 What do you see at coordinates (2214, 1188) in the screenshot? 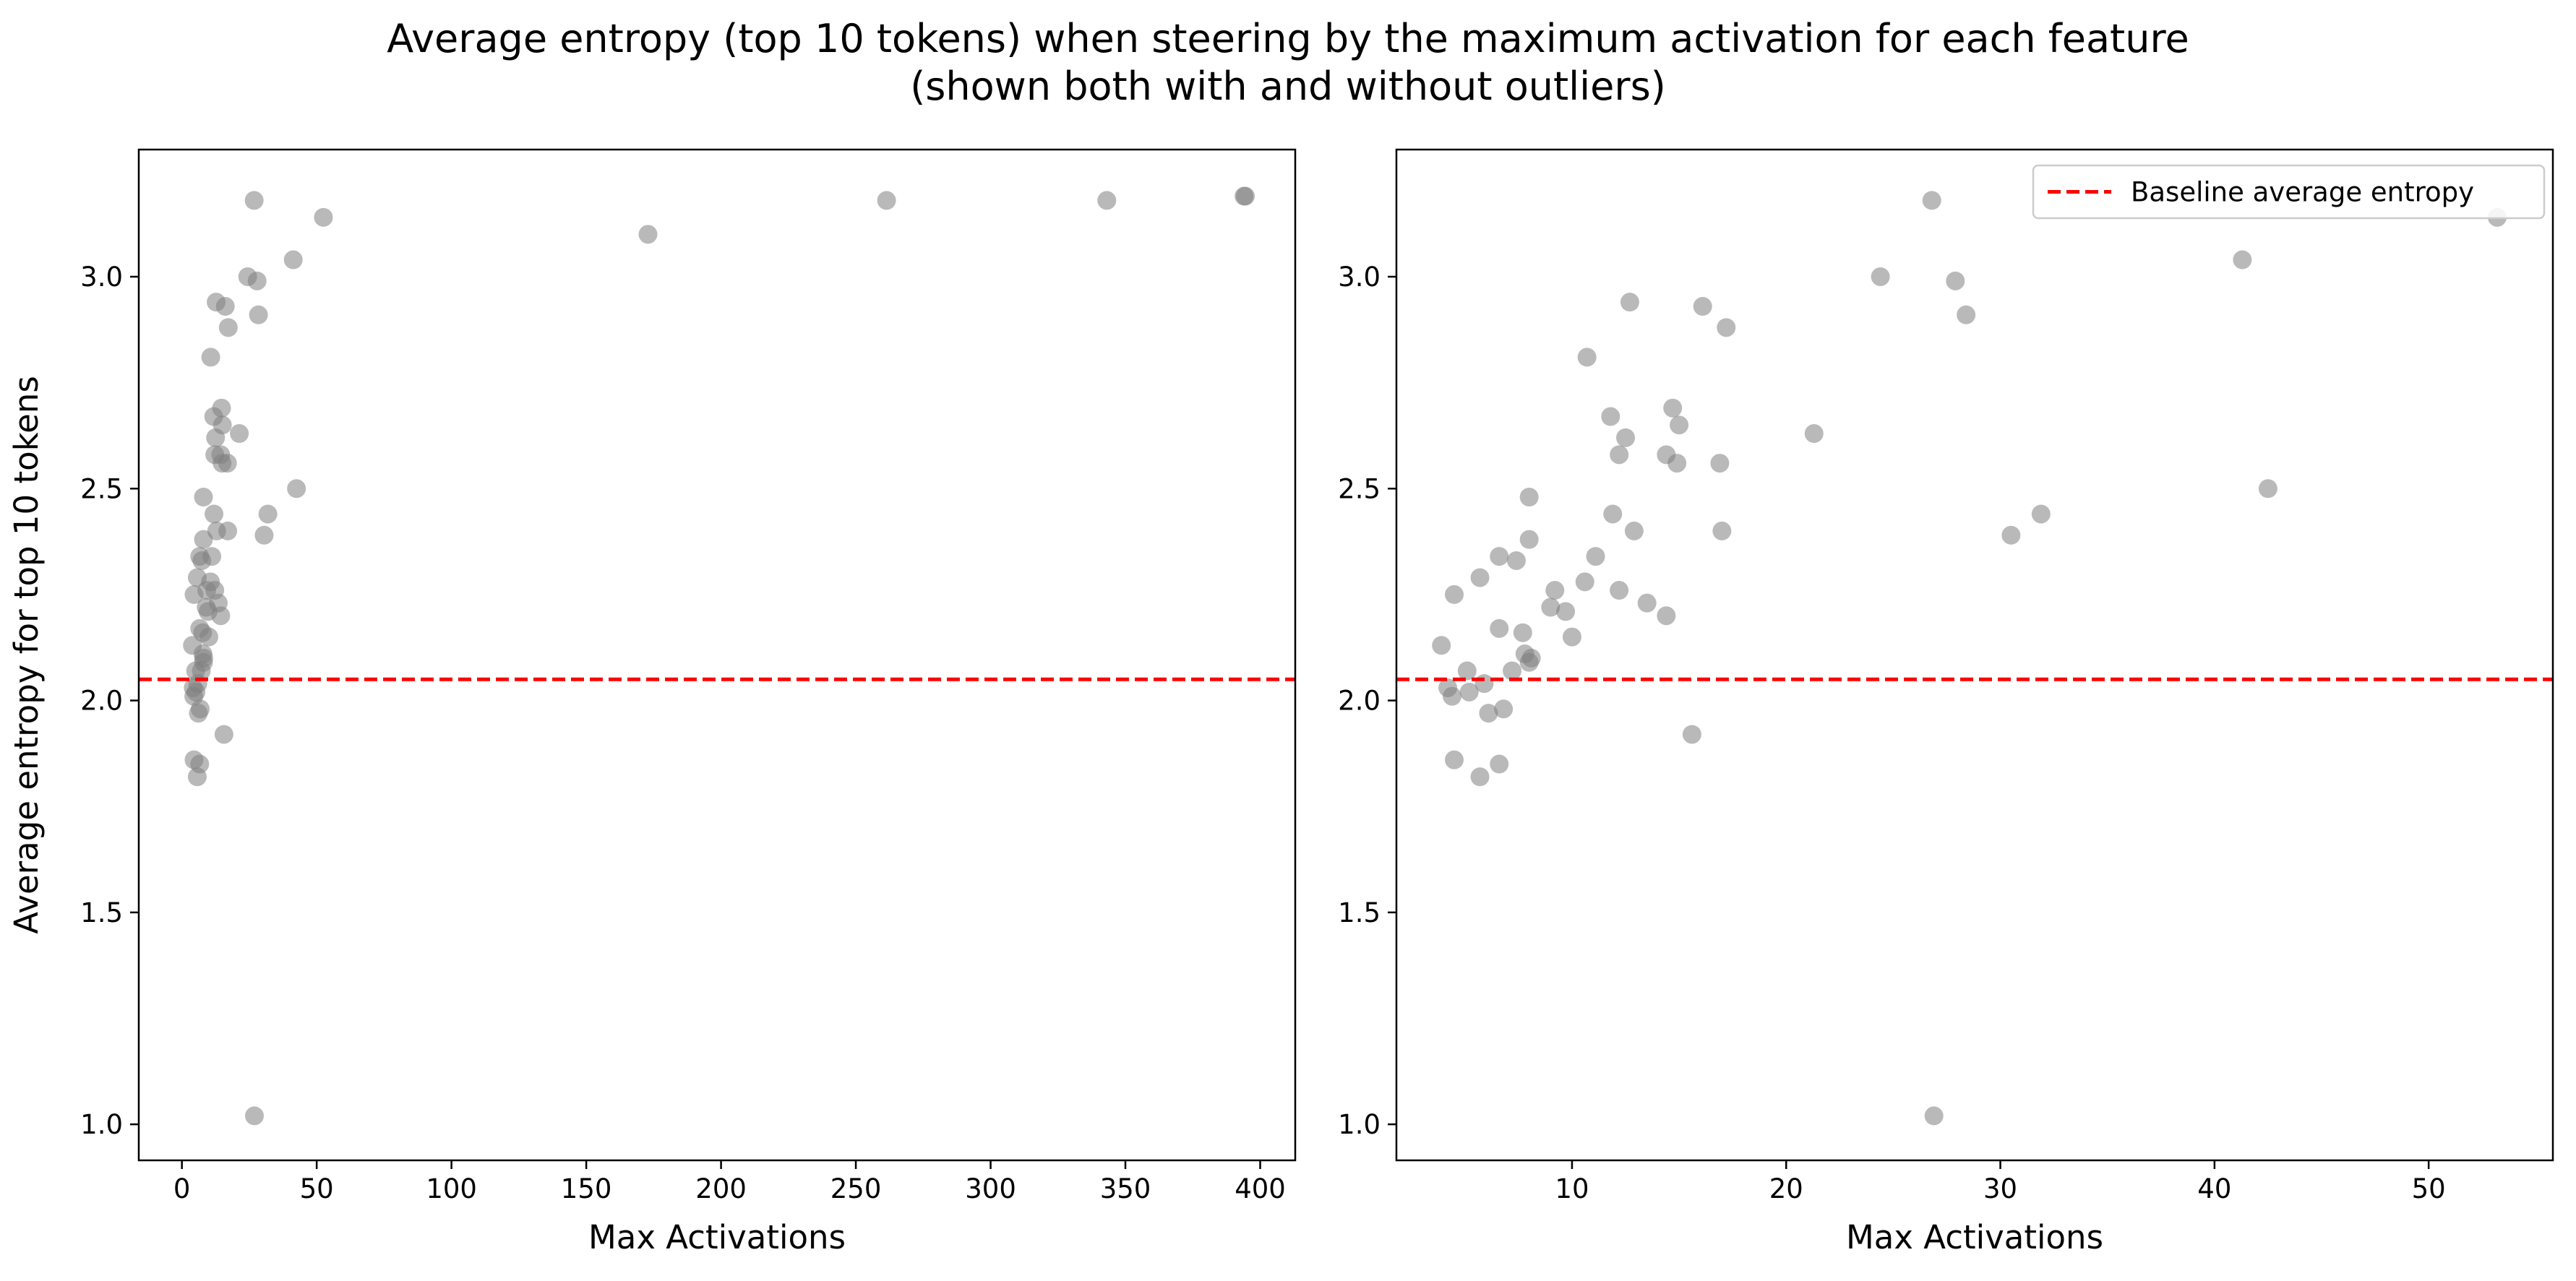
I see `x-tick-label: 40` at bounding box center [2214, 1188].